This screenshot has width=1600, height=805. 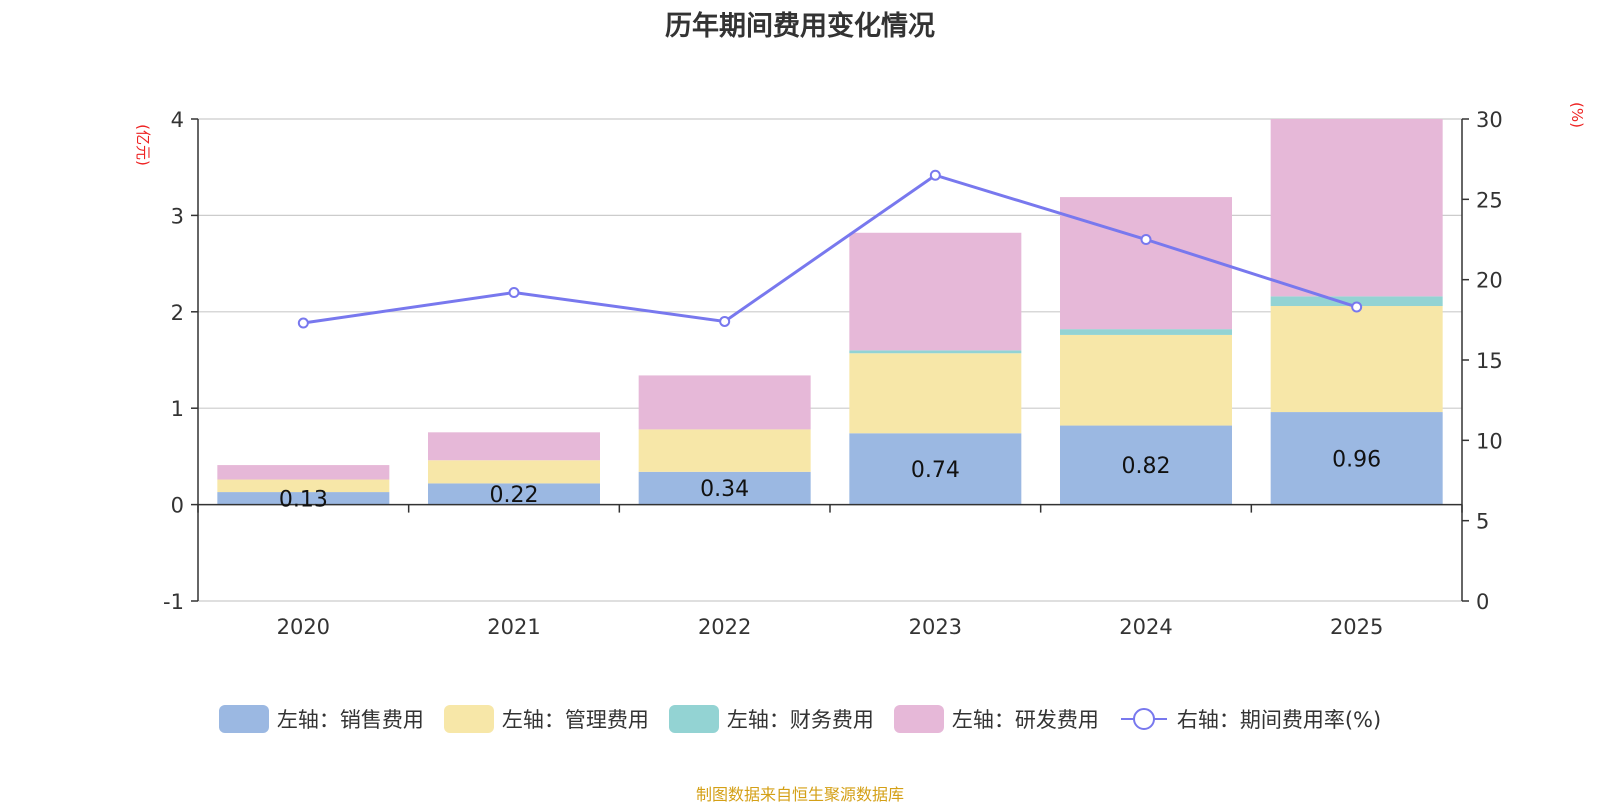 What do you see at coordinates (1357, 307) in the screenshot?
I see `rate-point-2025` at bounding box center [1357, 307].